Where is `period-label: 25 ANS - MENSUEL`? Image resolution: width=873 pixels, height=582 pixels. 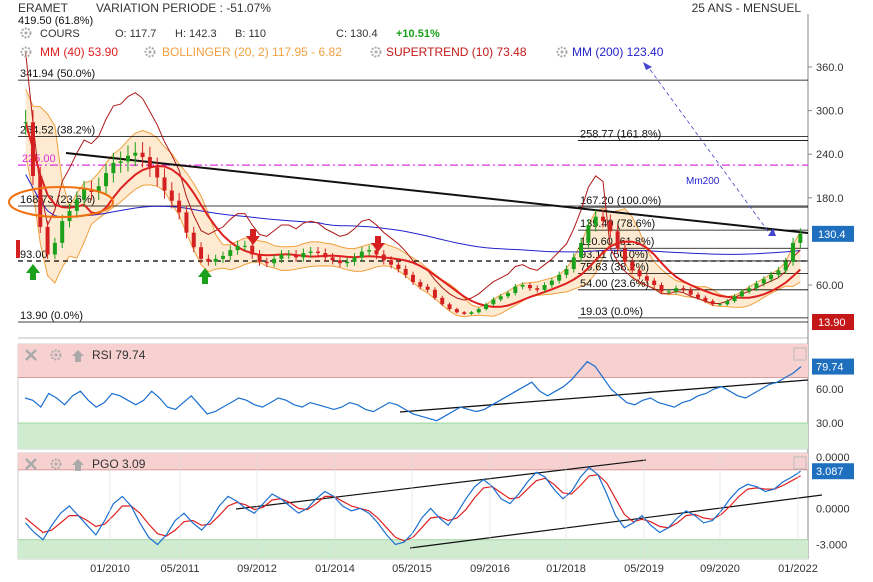
period-label: 25 ANS - MENSUEL is located at coordinates (747, 8).